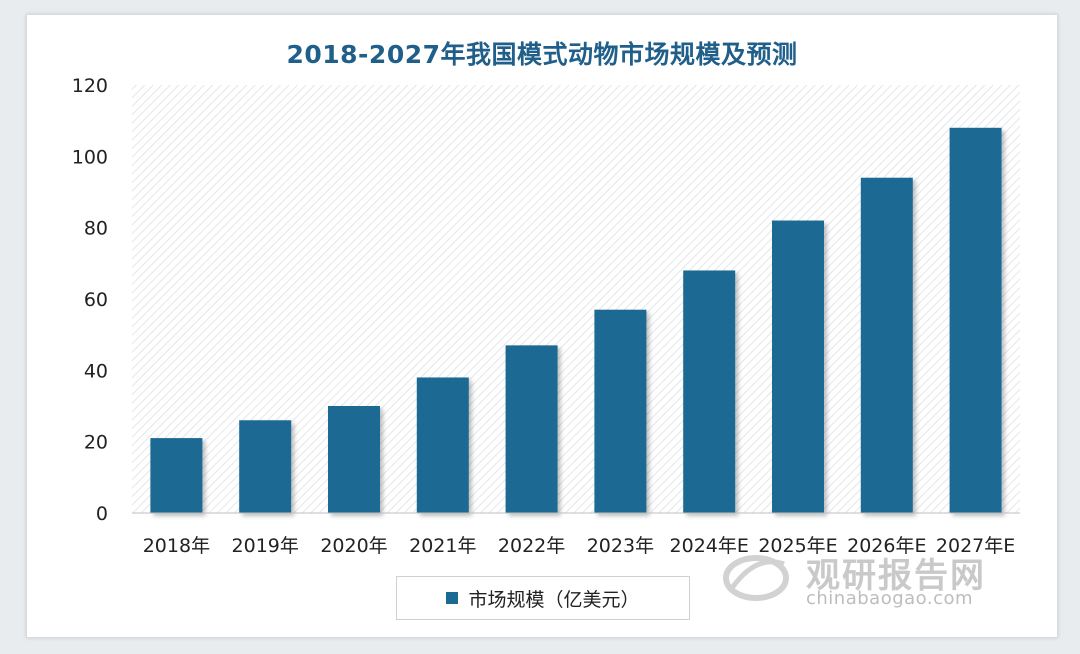  I want to click on watermark-cn: 观研报告网, so click(896, 576).